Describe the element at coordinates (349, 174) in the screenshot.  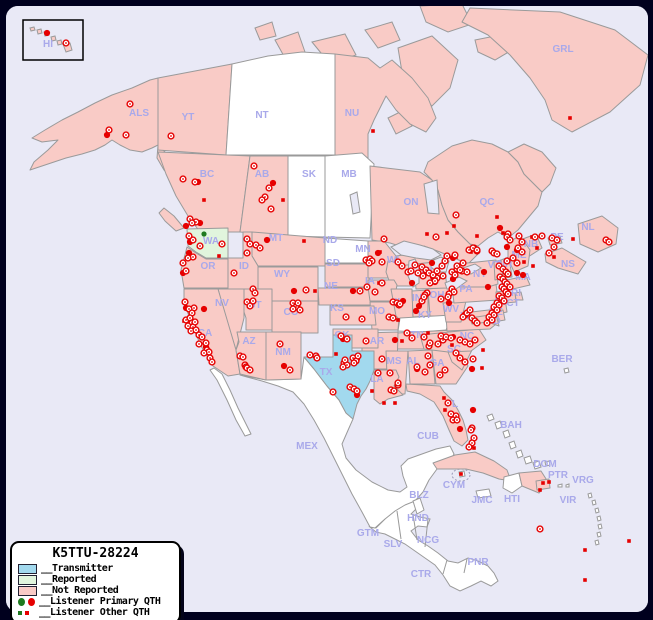
I see `region-label-MB: MB` at that location.